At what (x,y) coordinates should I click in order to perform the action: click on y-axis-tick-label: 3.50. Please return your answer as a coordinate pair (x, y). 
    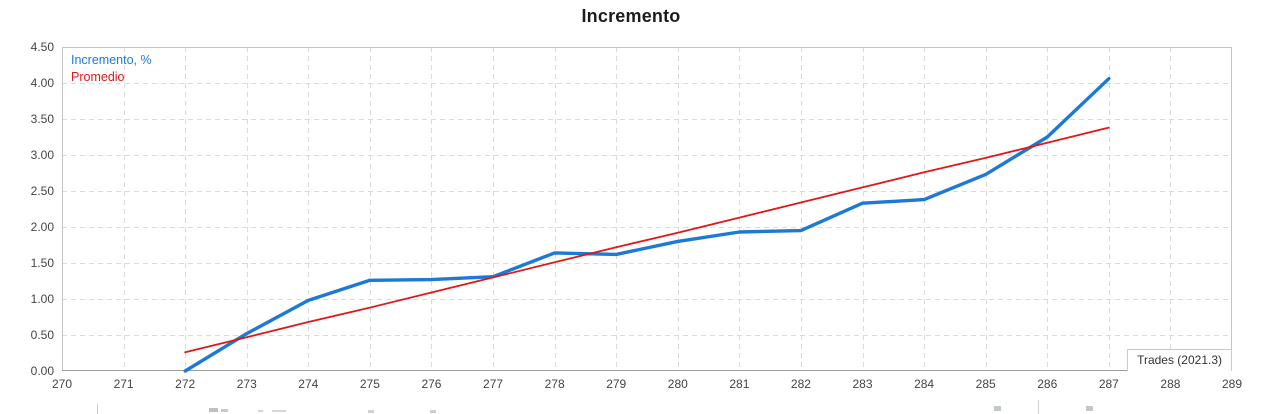
    Looking at the image, I should click on (42, 119).